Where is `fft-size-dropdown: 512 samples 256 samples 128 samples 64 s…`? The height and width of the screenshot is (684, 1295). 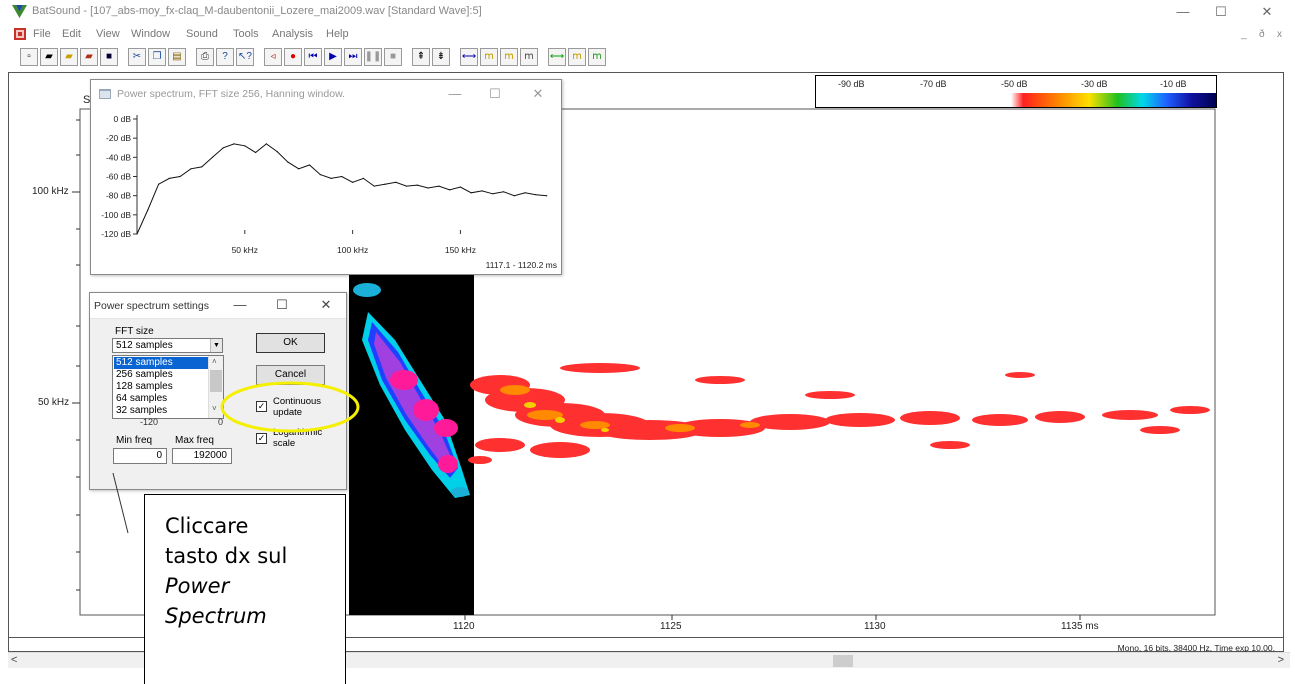 fft-size-dropdown: 512 samples 256 samples 128 samples 64 s… is located at coordinates (168, 387).